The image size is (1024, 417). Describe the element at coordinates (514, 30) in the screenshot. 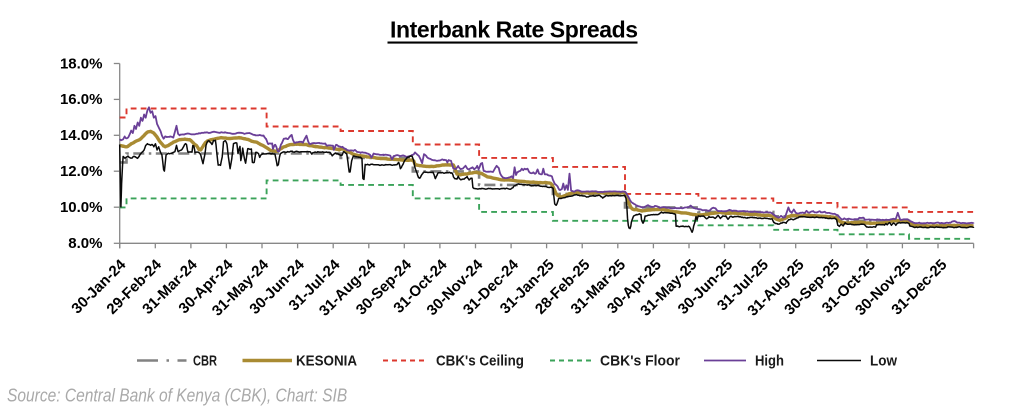

I see `svg-text: Interbank Rate Spreads` at that location.